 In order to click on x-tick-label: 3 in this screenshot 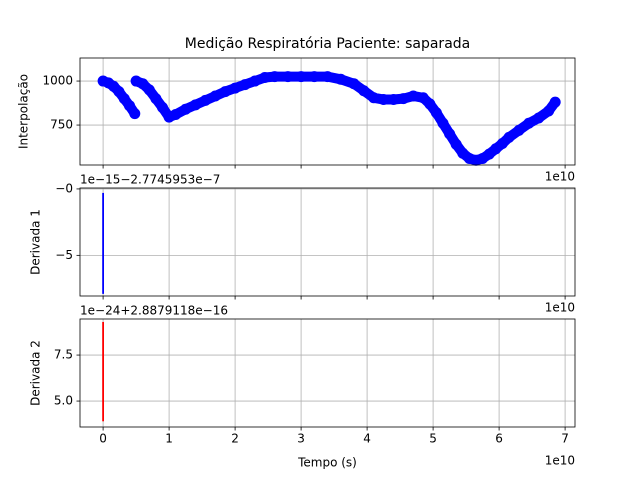, I will do `click(301, 439)`.